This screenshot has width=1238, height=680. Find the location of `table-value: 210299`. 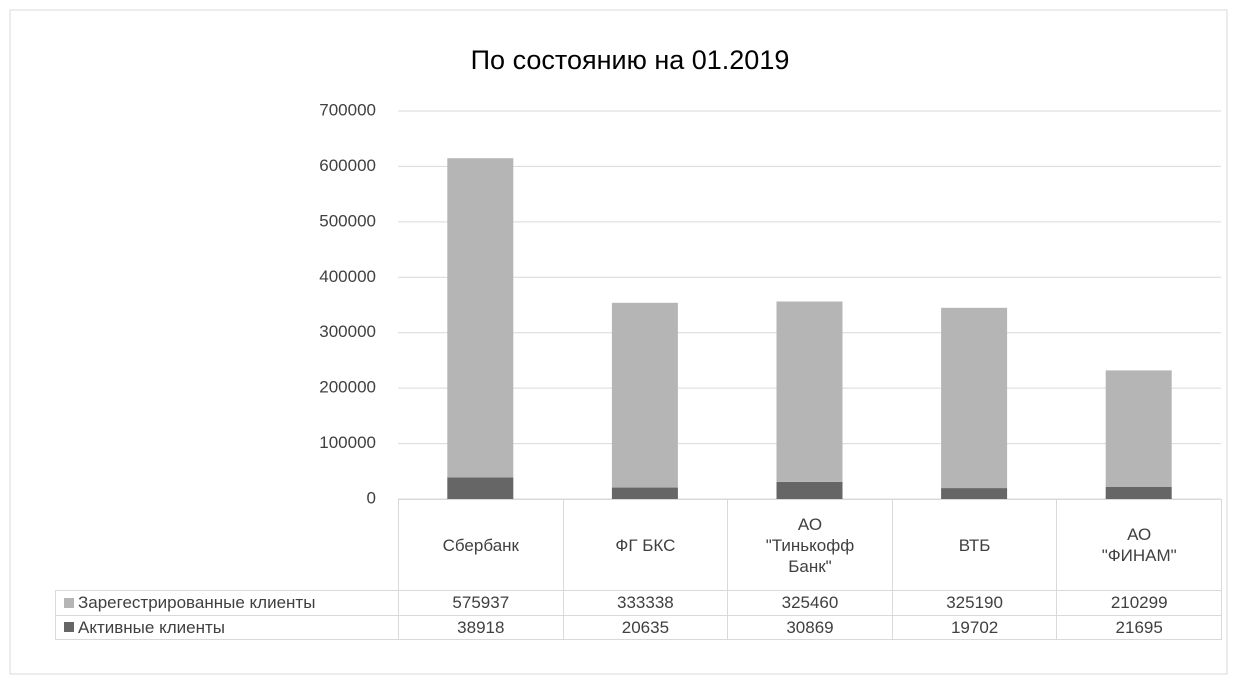

table-value: 210299 is located at coordinates (1139, 603).